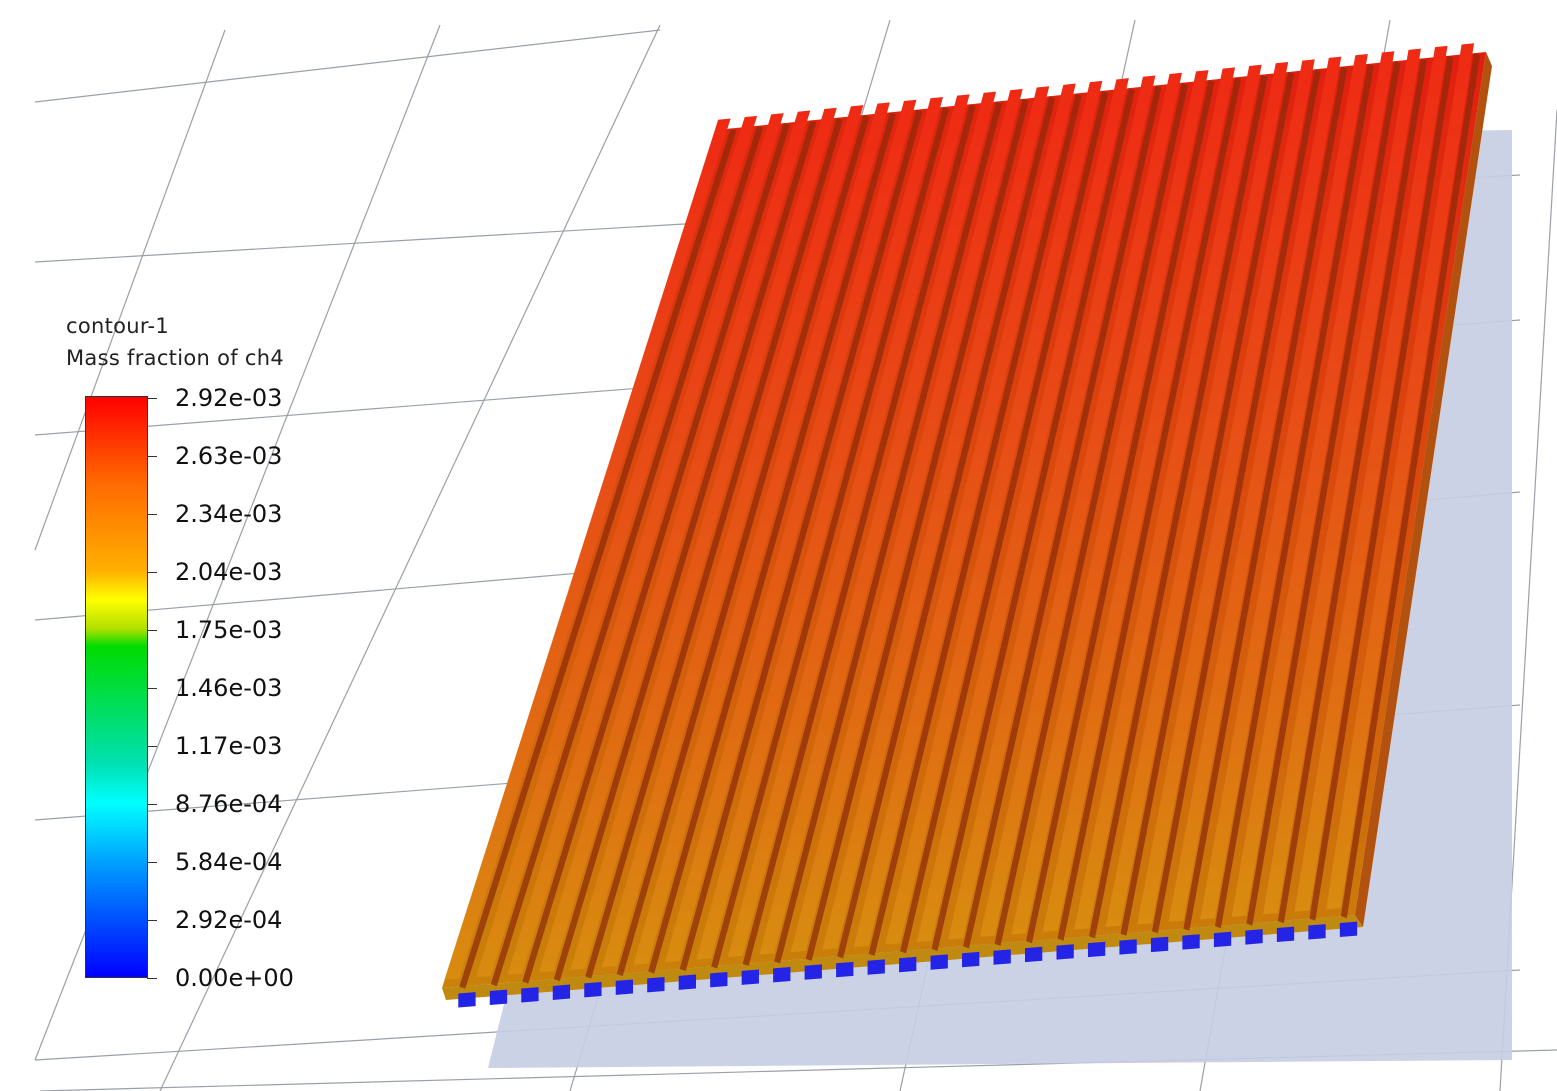  Describe the element at coordinates (1423, 489) in the screenshot. I see `plate-right-edge` at that location.